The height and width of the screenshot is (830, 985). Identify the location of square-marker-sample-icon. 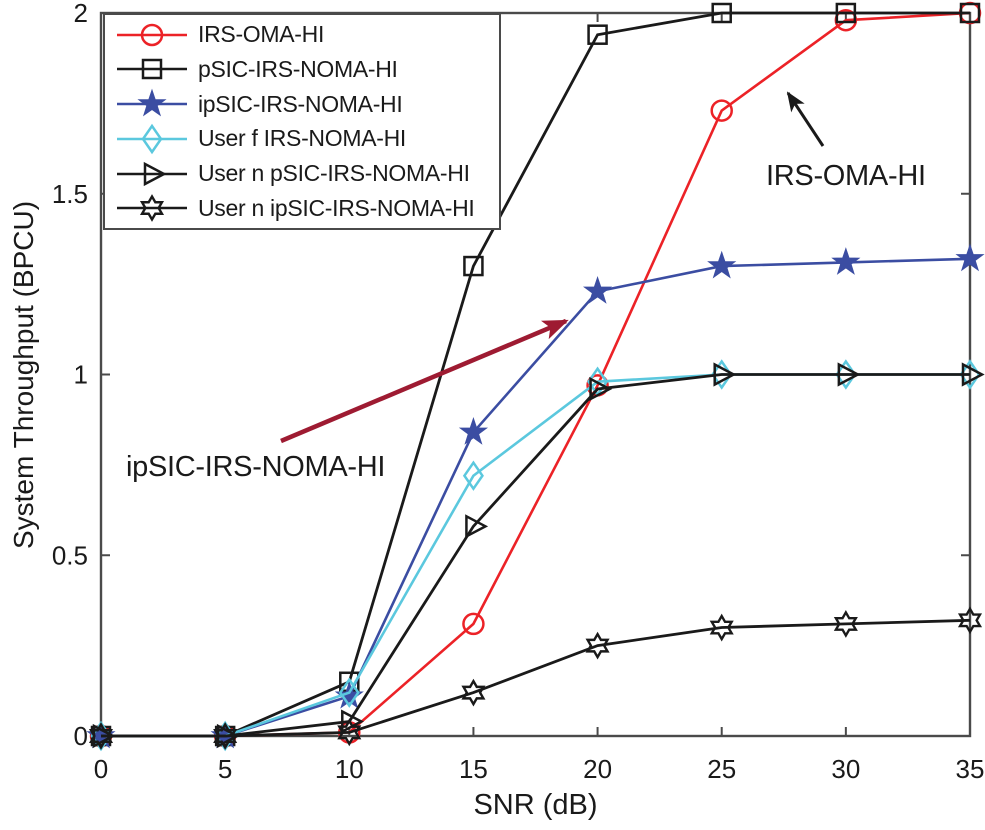
(152, 69).